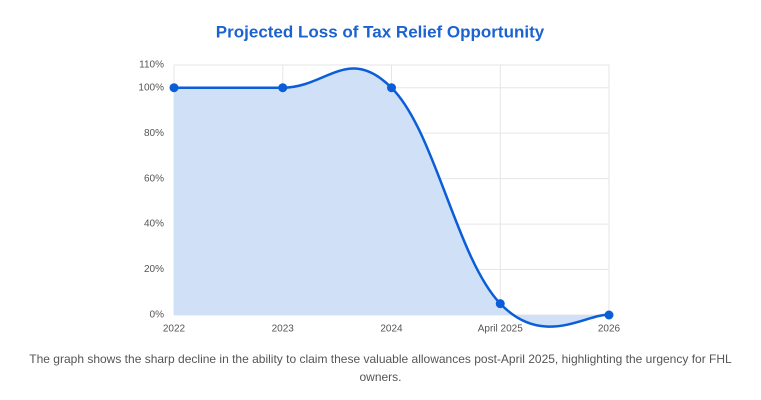 Image resolution: width=761 pixels, height=400 pixels. I want to click on chart-title: Projected Loss of Tax Relief Opportunity, so click(380, 31).